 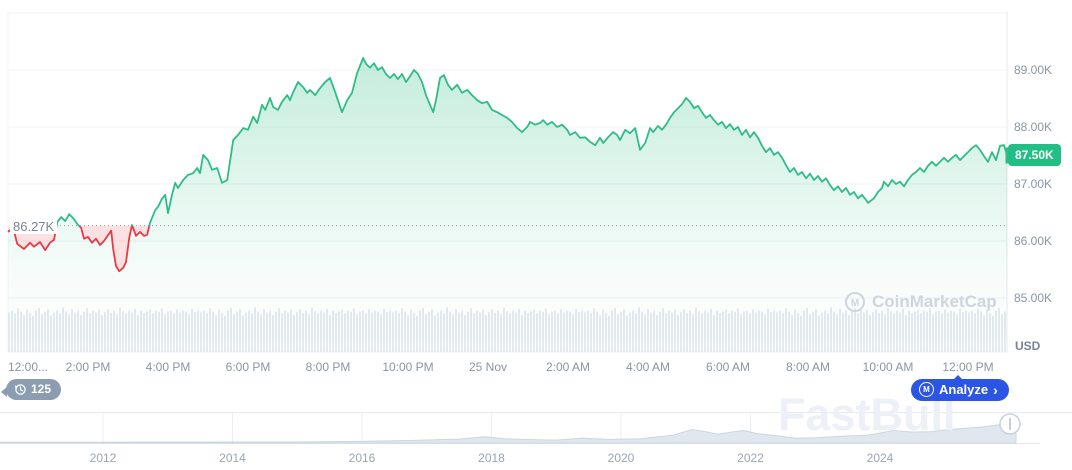 What do you see at coordinates (728, 367) in the screenshot?
I see `x-axis-tick-label: 6:00 AM` at bounding box center [728, 367].